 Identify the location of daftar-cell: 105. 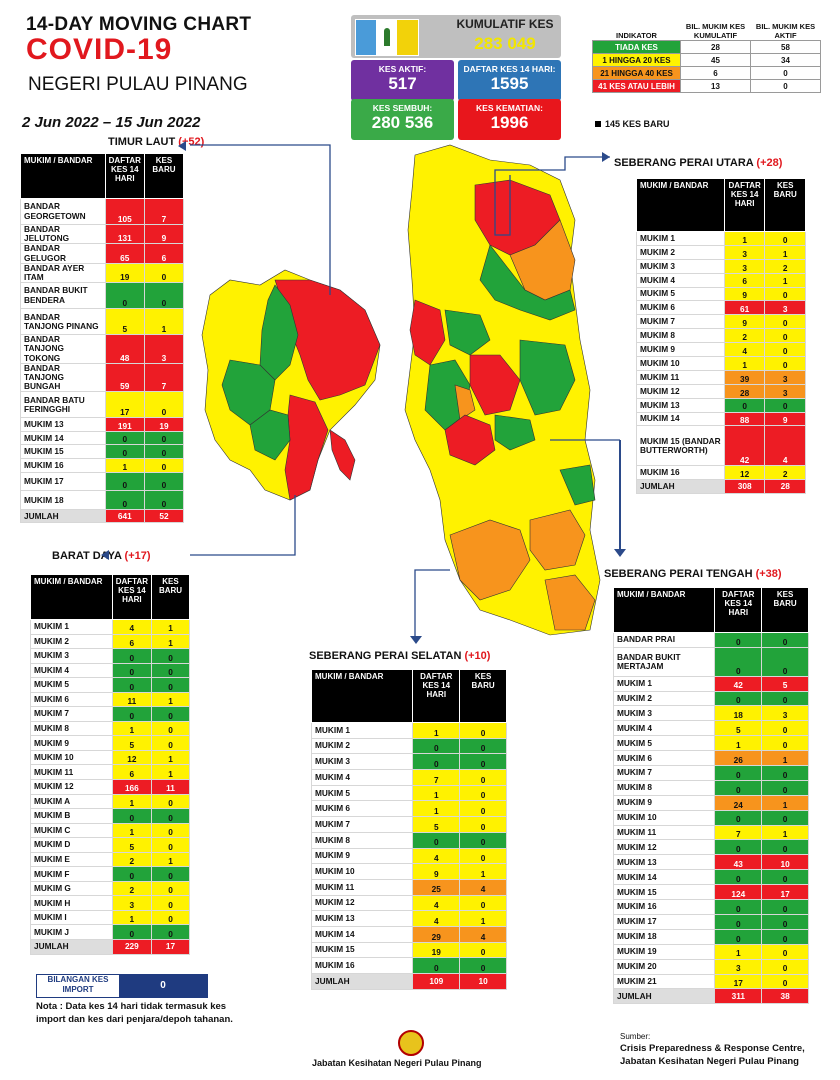
(124, 211).